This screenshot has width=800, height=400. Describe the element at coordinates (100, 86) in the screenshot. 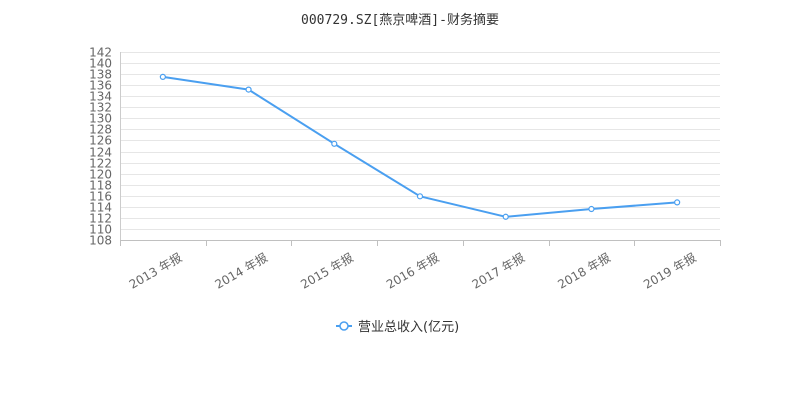

I see `y-tick-label: 136` at that location.